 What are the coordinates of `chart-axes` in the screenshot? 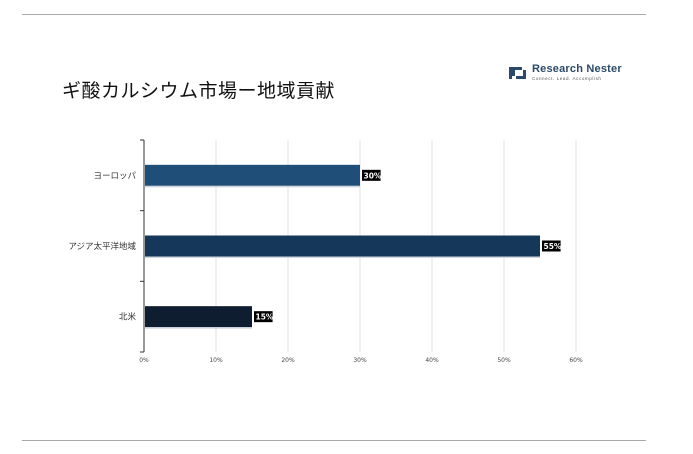 It's located at (142, 246).